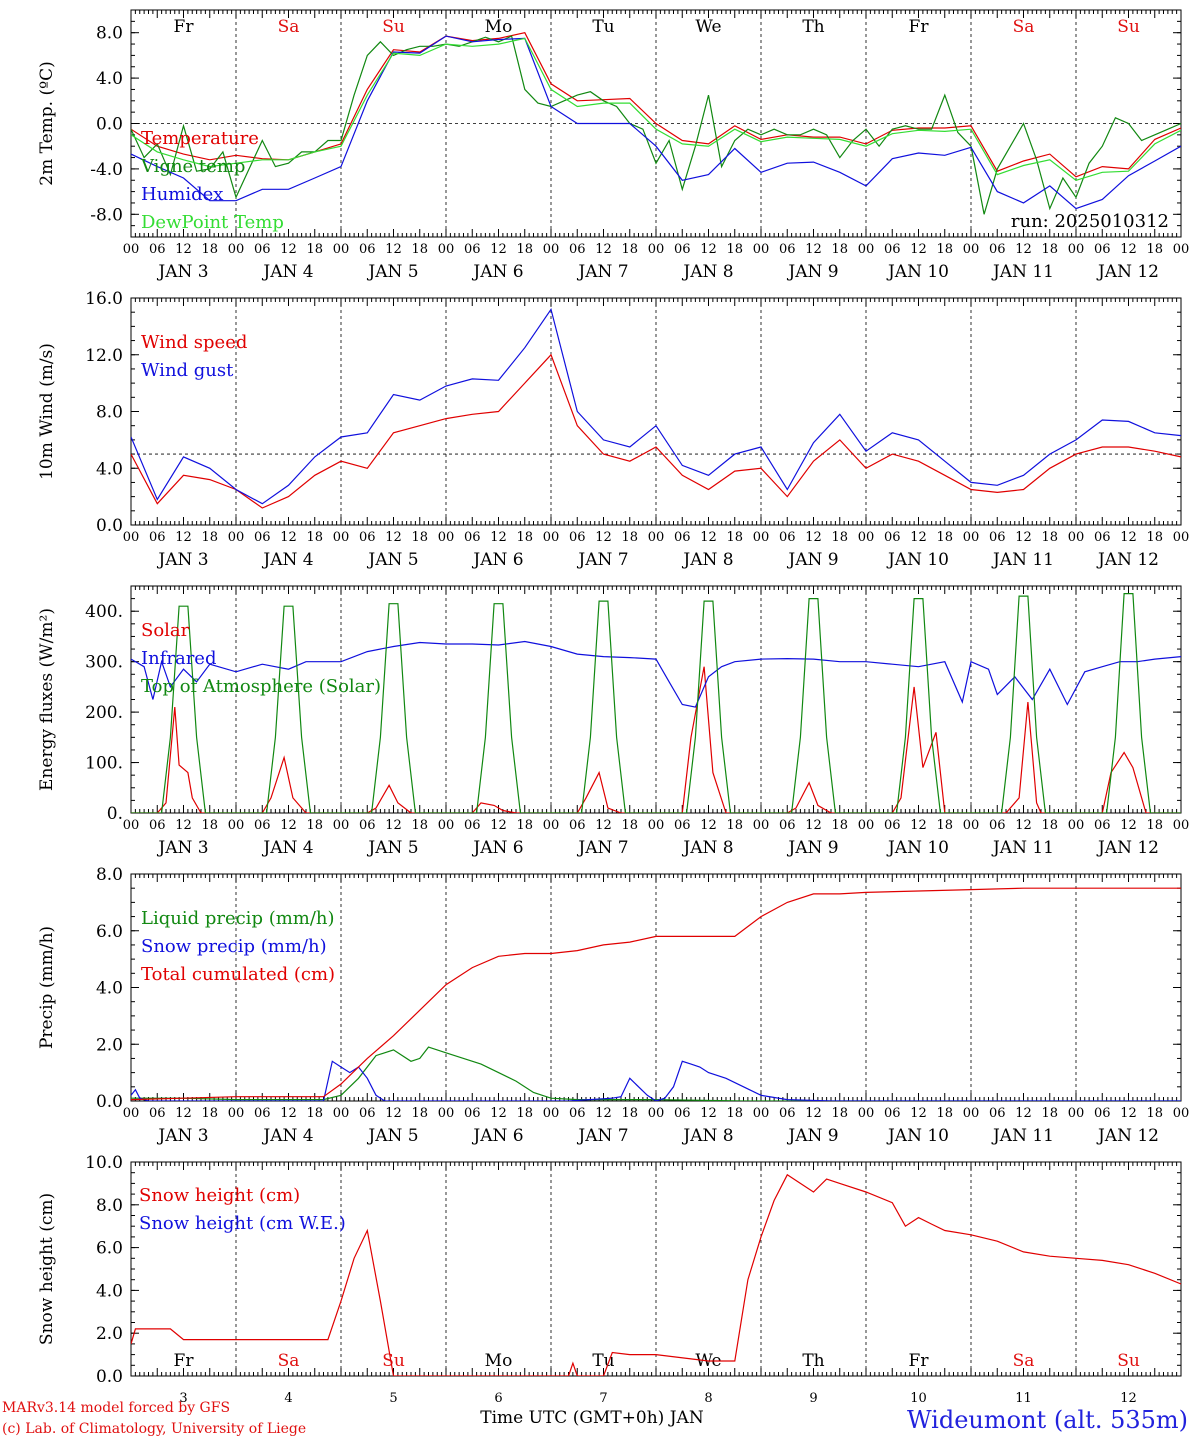 This screenshot has width=1194, height=1440. Describe the element at coordinates (187, 370) in the screenshot. I see `legend-entry: Wind gust` at that location.